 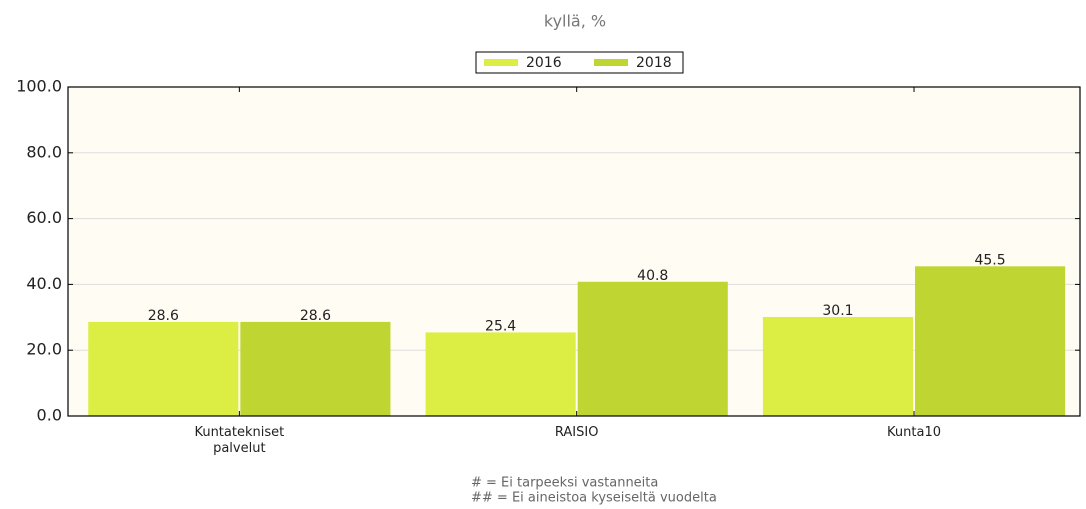 What do you see at coordinates (575, 21) in the screenshot?
I see `chart-subtitle: kyllä, %` at bounding box center [575, 21].